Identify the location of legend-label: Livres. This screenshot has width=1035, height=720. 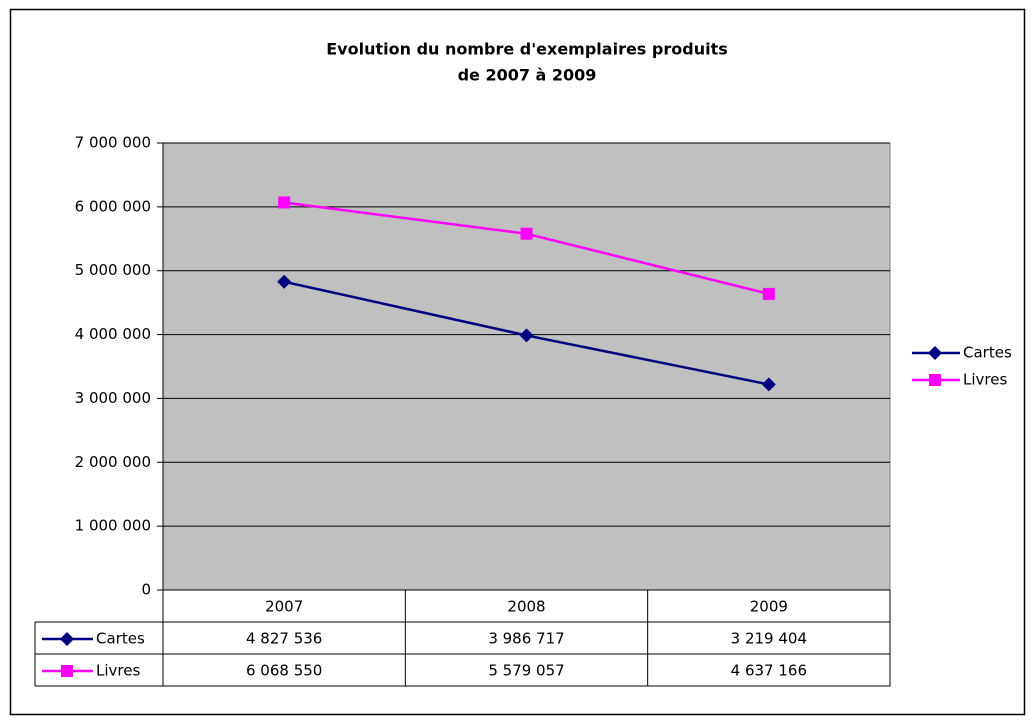
(985, 380).